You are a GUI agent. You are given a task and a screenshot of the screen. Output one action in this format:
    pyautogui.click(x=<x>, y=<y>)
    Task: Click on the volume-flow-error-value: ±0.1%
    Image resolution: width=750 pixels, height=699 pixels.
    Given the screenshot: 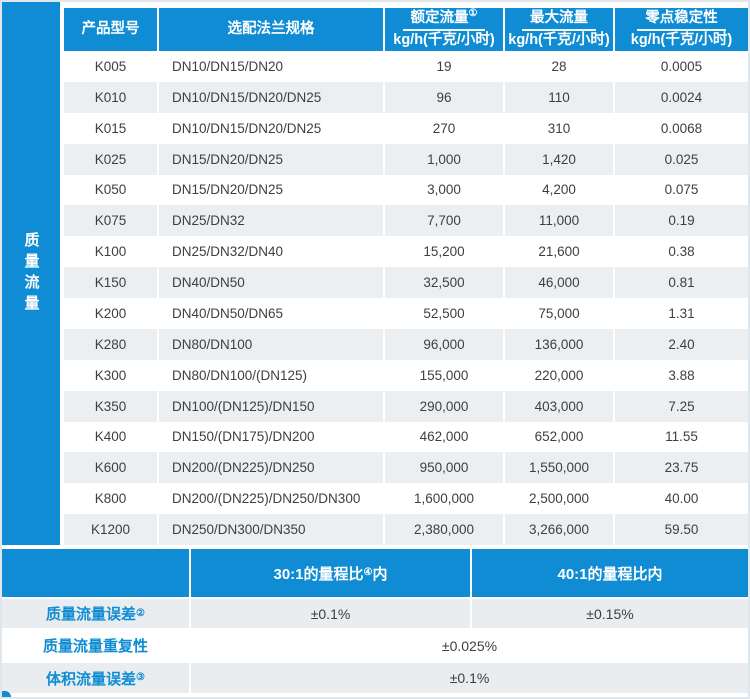 What is the action you would take?
    pyautogui.click(x=469, y=678)
    